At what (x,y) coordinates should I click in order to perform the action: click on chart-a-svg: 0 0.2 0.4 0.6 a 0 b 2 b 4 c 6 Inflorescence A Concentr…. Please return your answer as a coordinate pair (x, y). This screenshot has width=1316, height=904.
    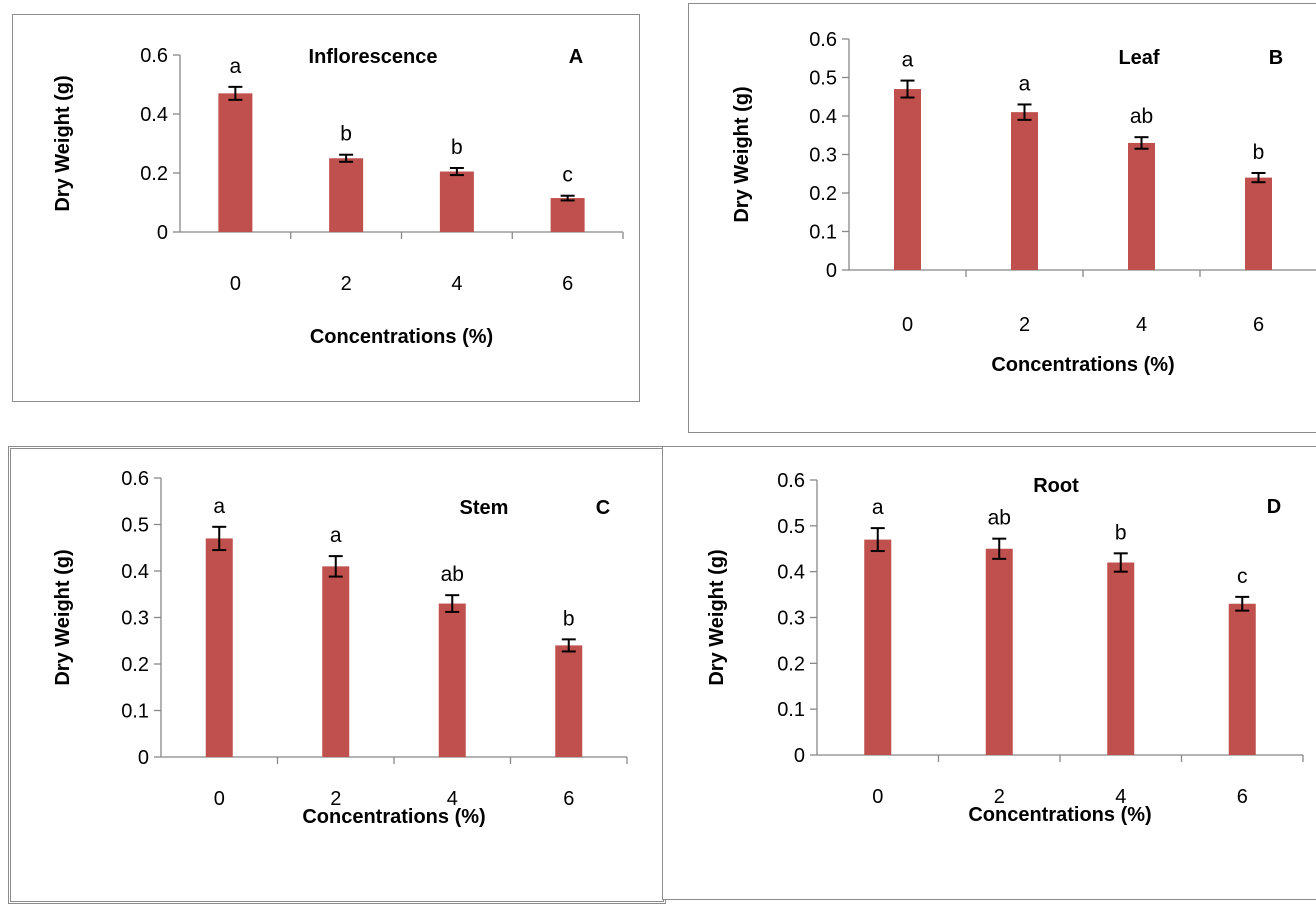
    Looking at the image, I should click on (338, 196).